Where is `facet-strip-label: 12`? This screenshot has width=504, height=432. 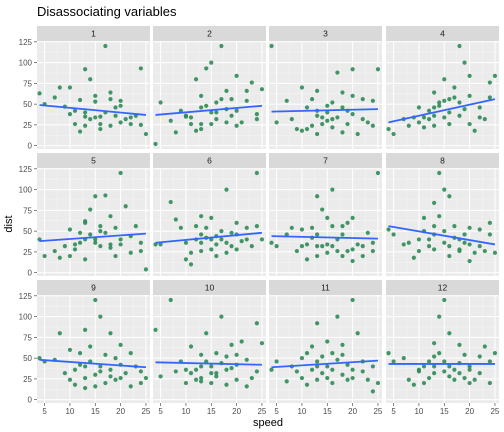
facet-strip-label: 12 is located at coordinates (443, 288).